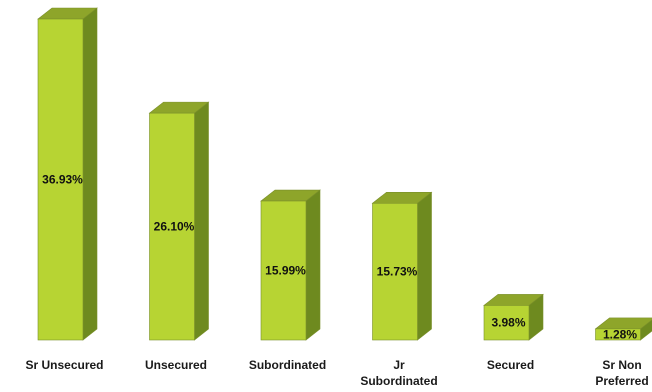 Image resolution: width=652 pixels, height=392 pixels. I want to click on data-label: 3.98%, so click(508, 323).